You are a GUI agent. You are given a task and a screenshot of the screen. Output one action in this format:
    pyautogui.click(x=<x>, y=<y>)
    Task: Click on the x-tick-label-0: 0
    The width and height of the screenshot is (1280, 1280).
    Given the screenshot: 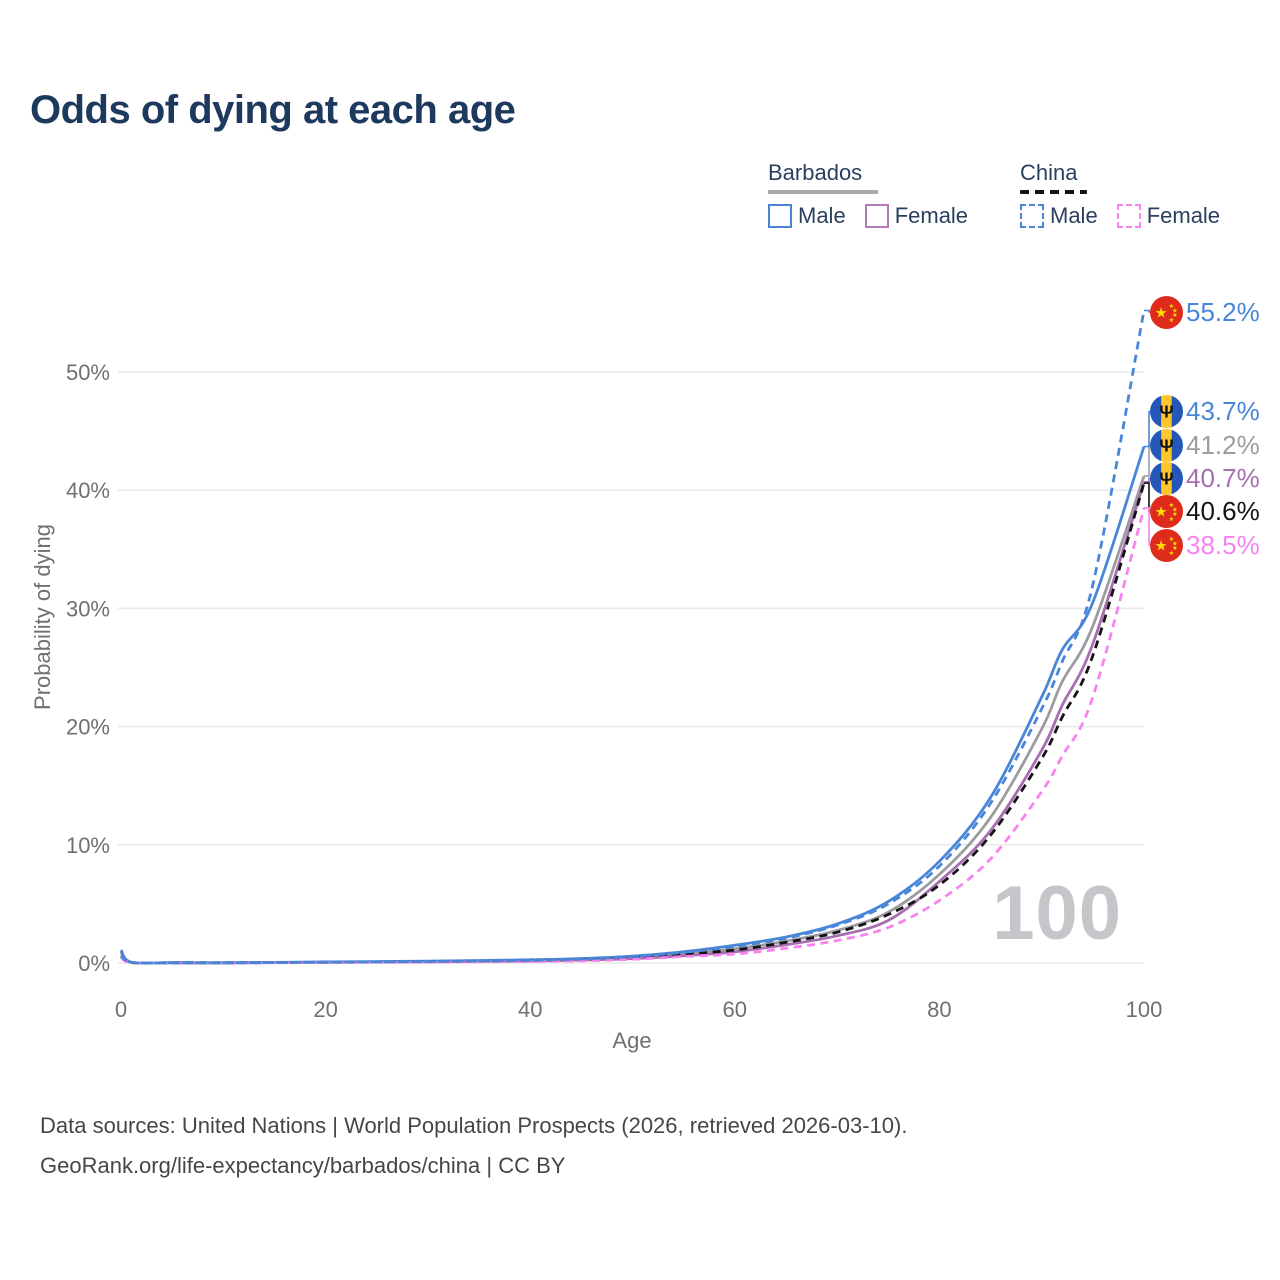 What is the action you would take?
    pyautogui.click(x=121, y=1009)
    